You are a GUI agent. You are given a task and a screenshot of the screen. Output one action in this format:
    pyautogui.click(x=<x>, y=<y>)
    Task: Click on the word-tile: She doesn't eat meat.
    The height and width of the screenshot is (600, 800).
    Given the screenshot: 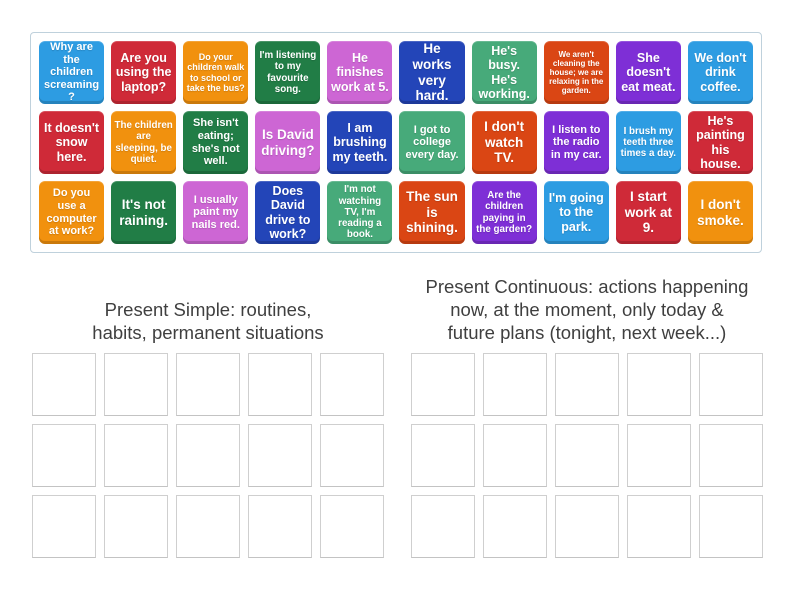 What is the action you would take?
    pyautogui.click(x=648, y=72)
    